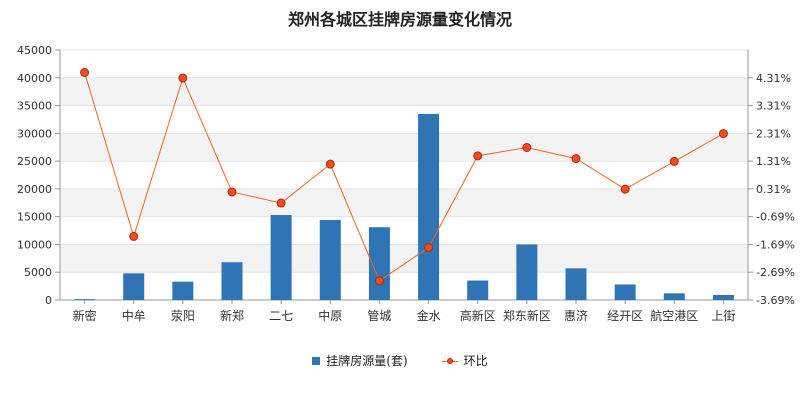 The height and width of the screenshot is (404, 800). What do you see at coordinates (183, 316) in the screenshot?
I see `x-tick-label: 荥阳` at bounding box center [183, 316].